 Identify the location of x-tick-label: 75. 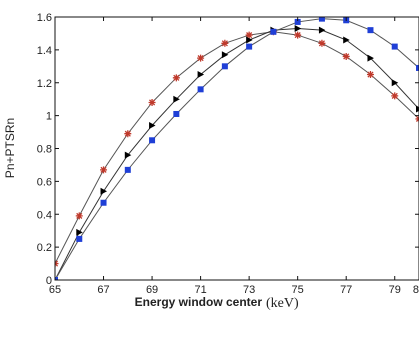
(298, 290).